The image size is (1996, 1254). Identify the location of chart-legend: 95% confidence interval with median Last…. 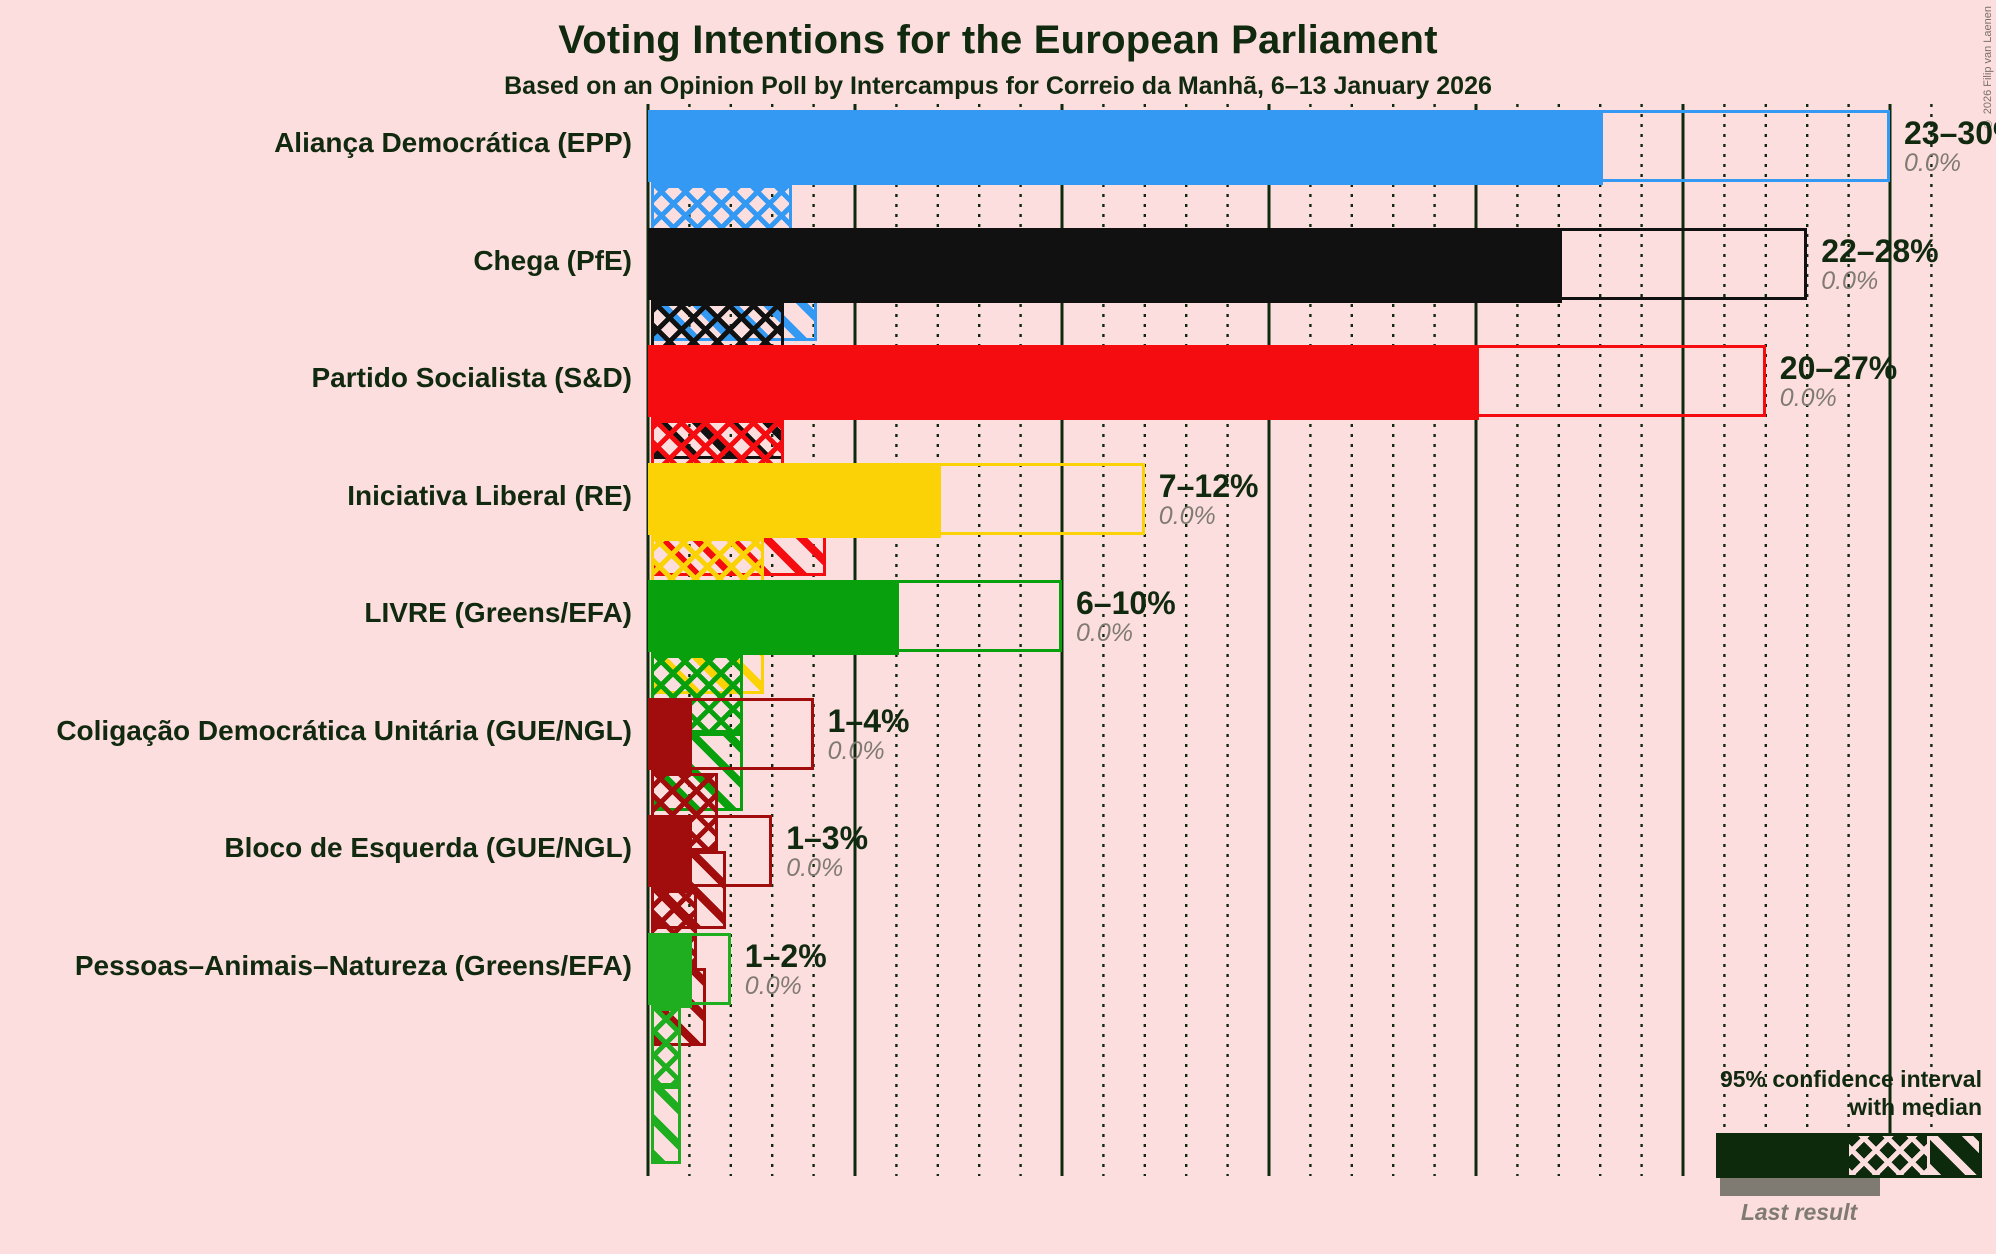
(1782, 1145).